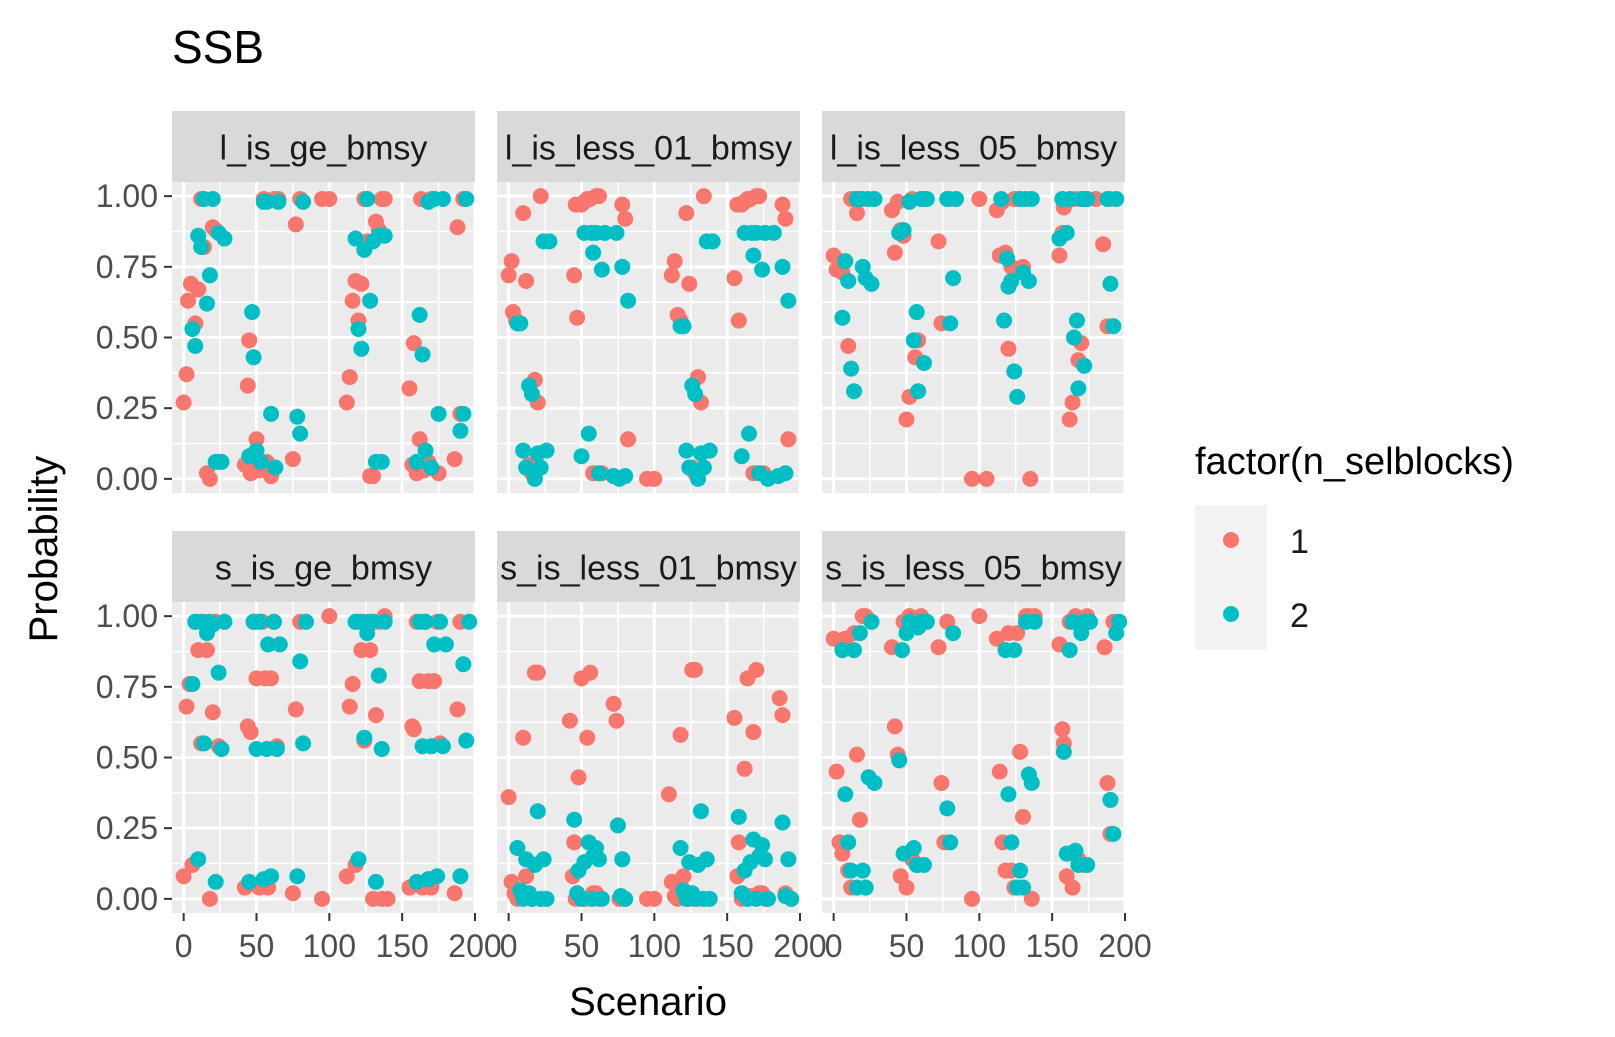 Image resolution: width=1615 pixels, height=1037 pixels. I want to click on legend-label-1: 1, so click(1299, 542).